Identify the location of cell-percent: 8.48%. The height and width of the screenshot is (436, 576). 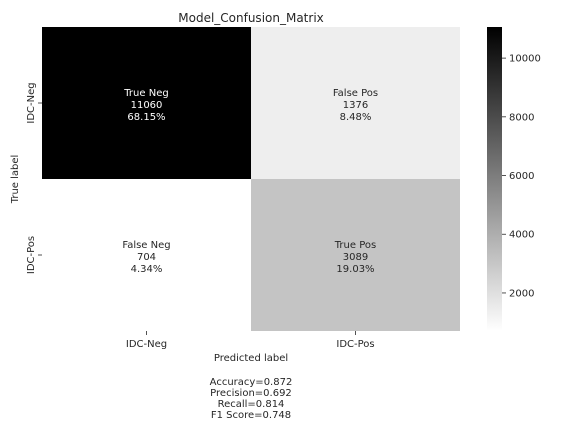
(356, 117).